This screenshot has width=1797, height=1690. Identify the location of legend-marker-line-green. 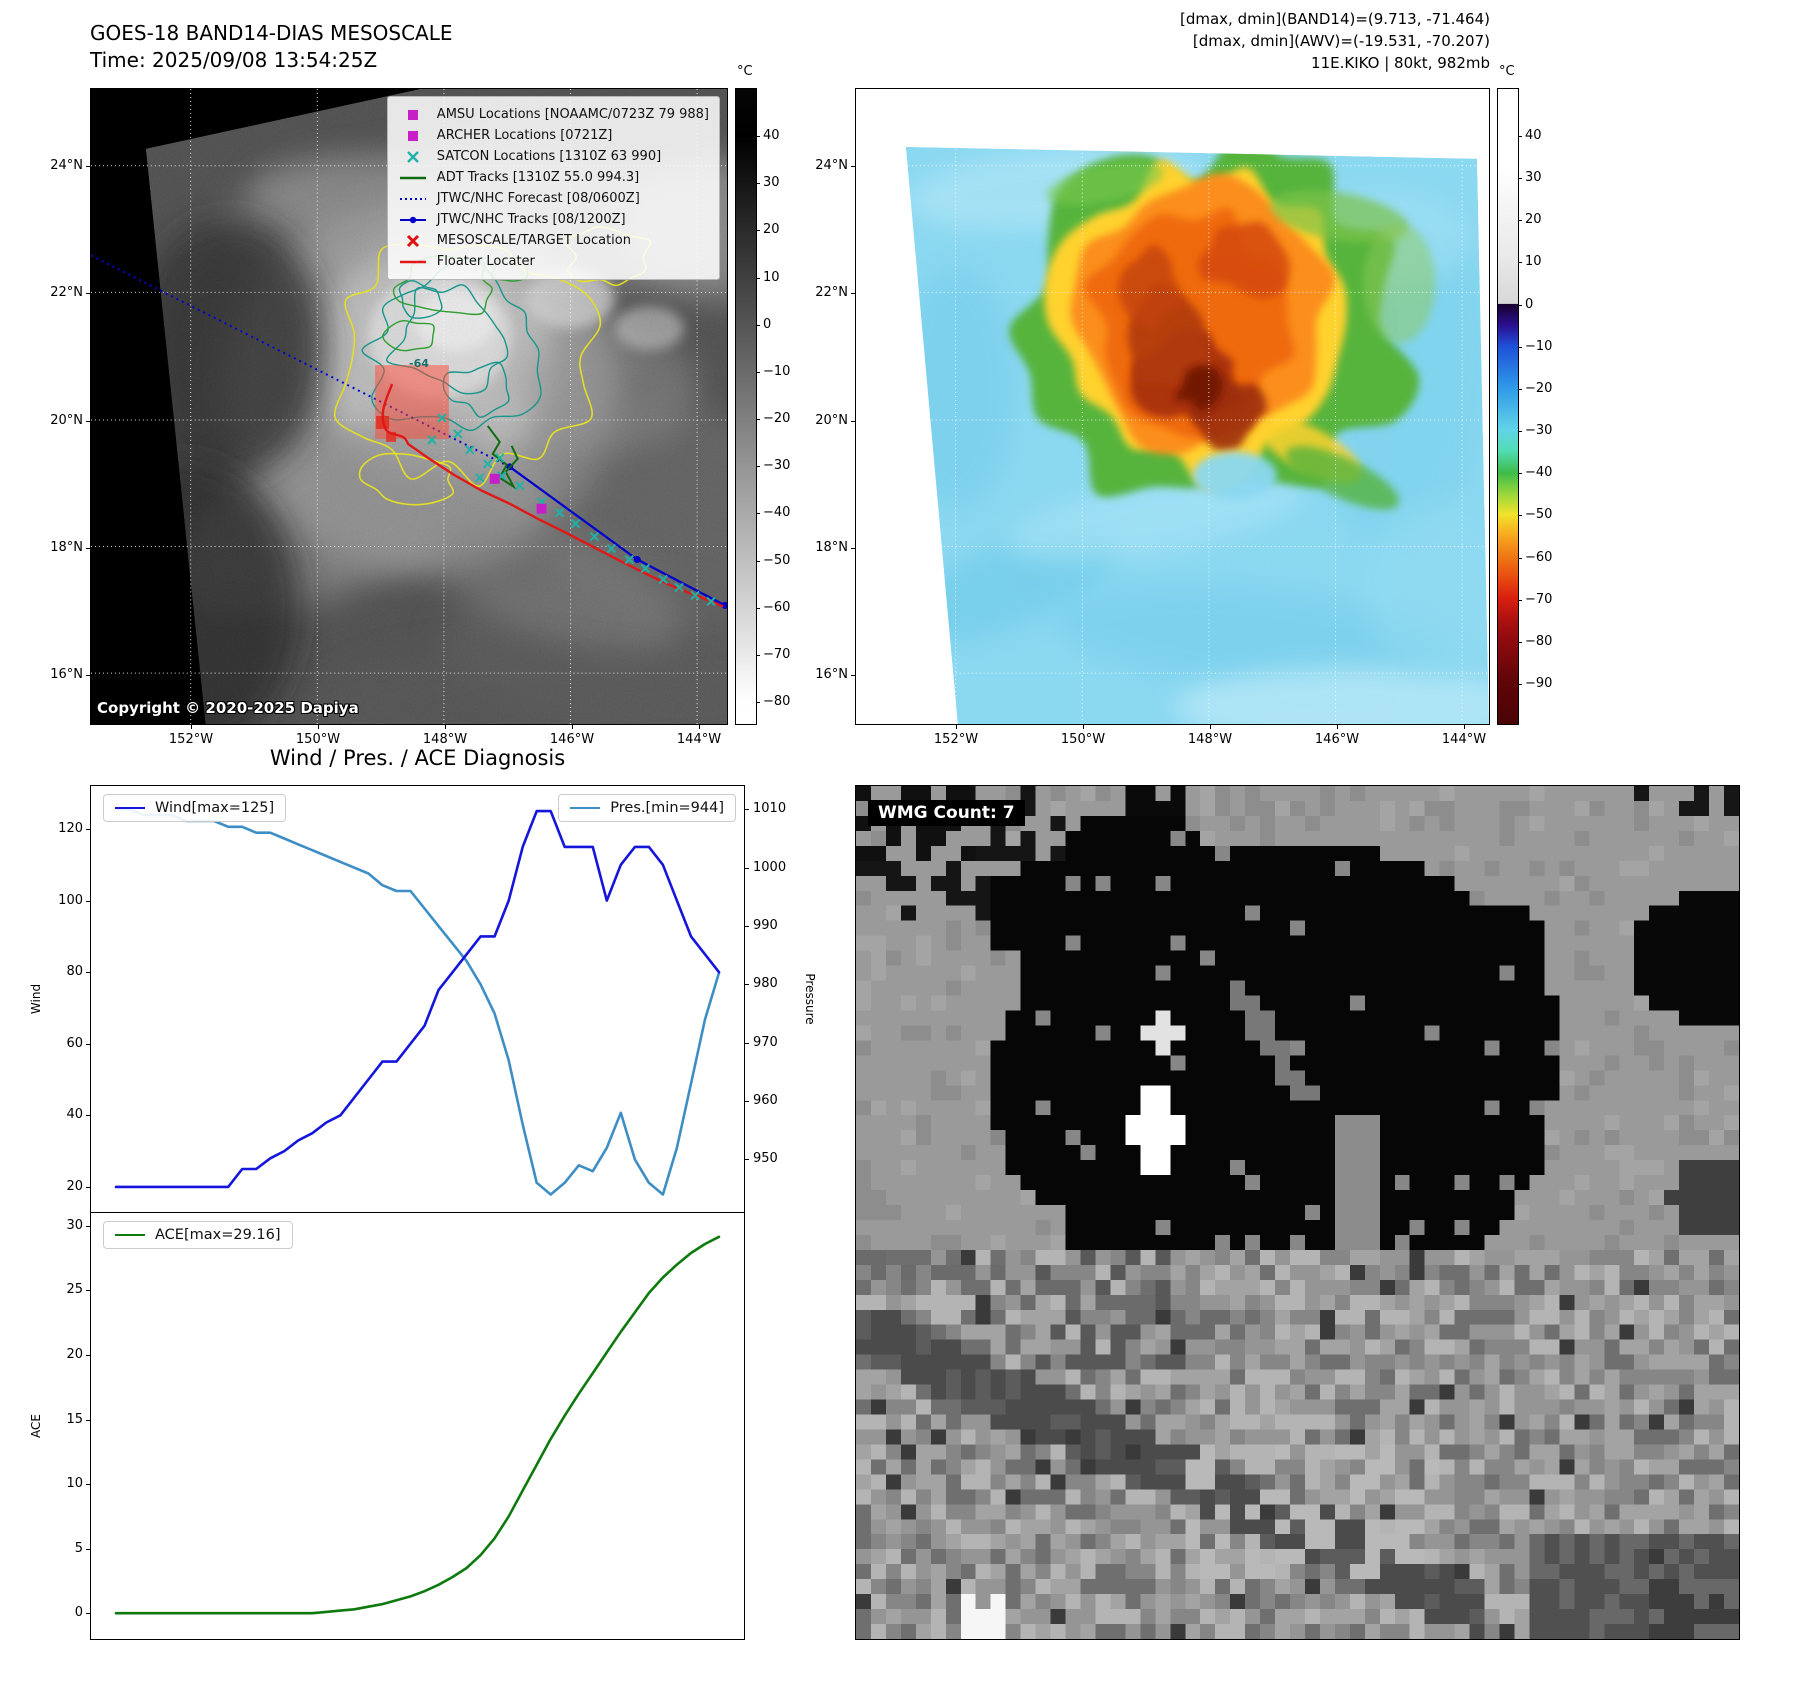
(412, 177).